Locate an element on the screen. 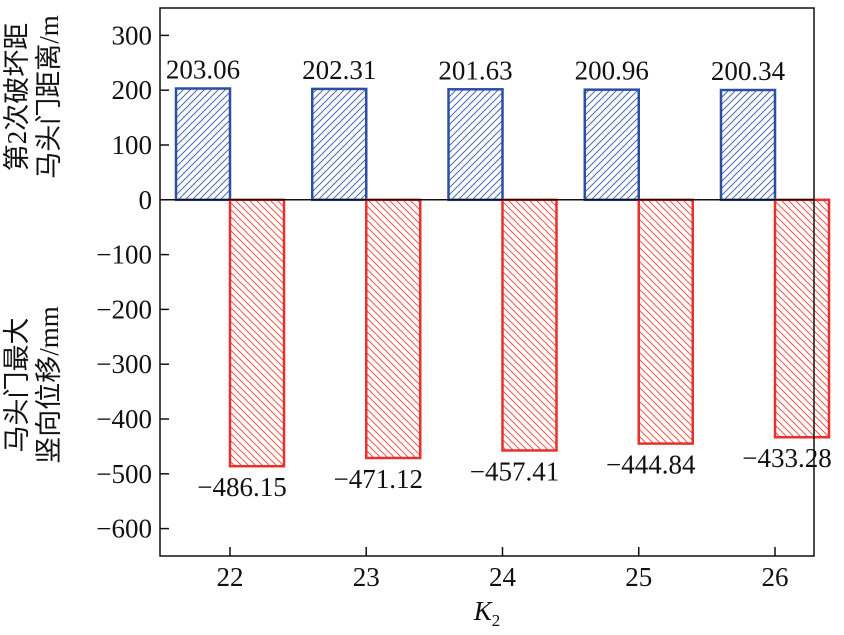 This screenshot has height=635, width=844. x-tick-label: 23 is located at coordinates (366, 577).